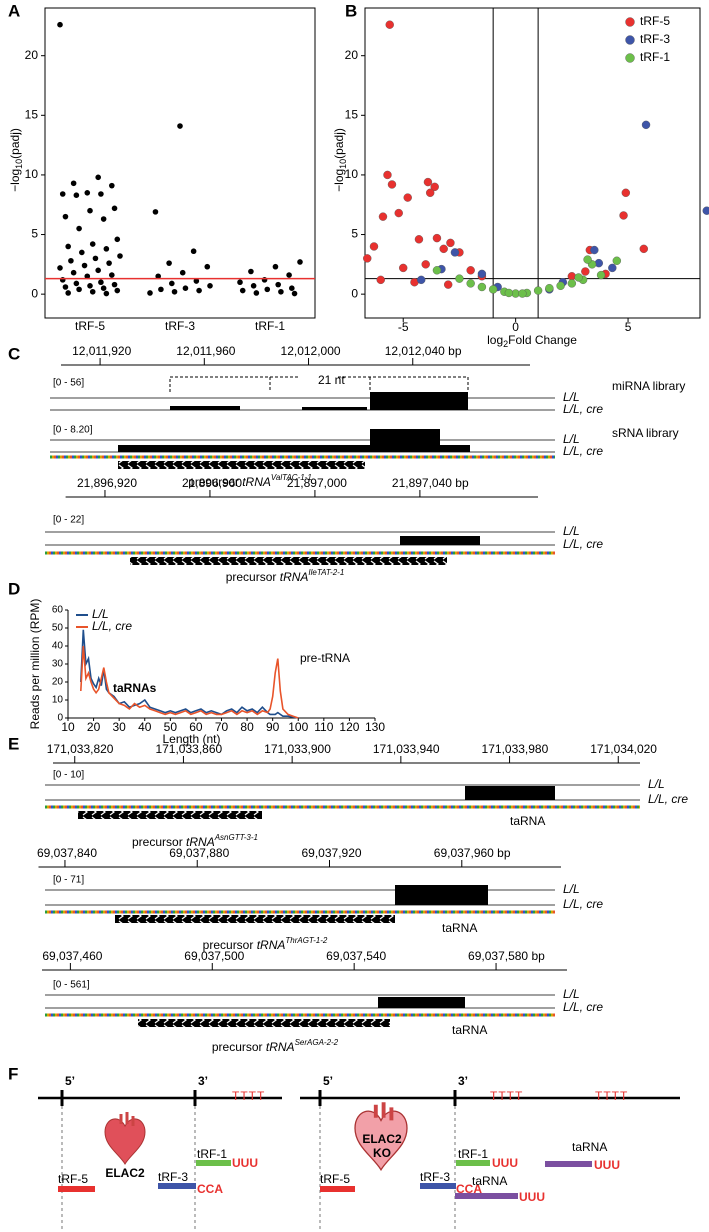 The width and height of the screenshot is (709, 1232). Describe the element at coordinates (343, 164) in the screenshot. I see `axis-label-part: 10` at that location.